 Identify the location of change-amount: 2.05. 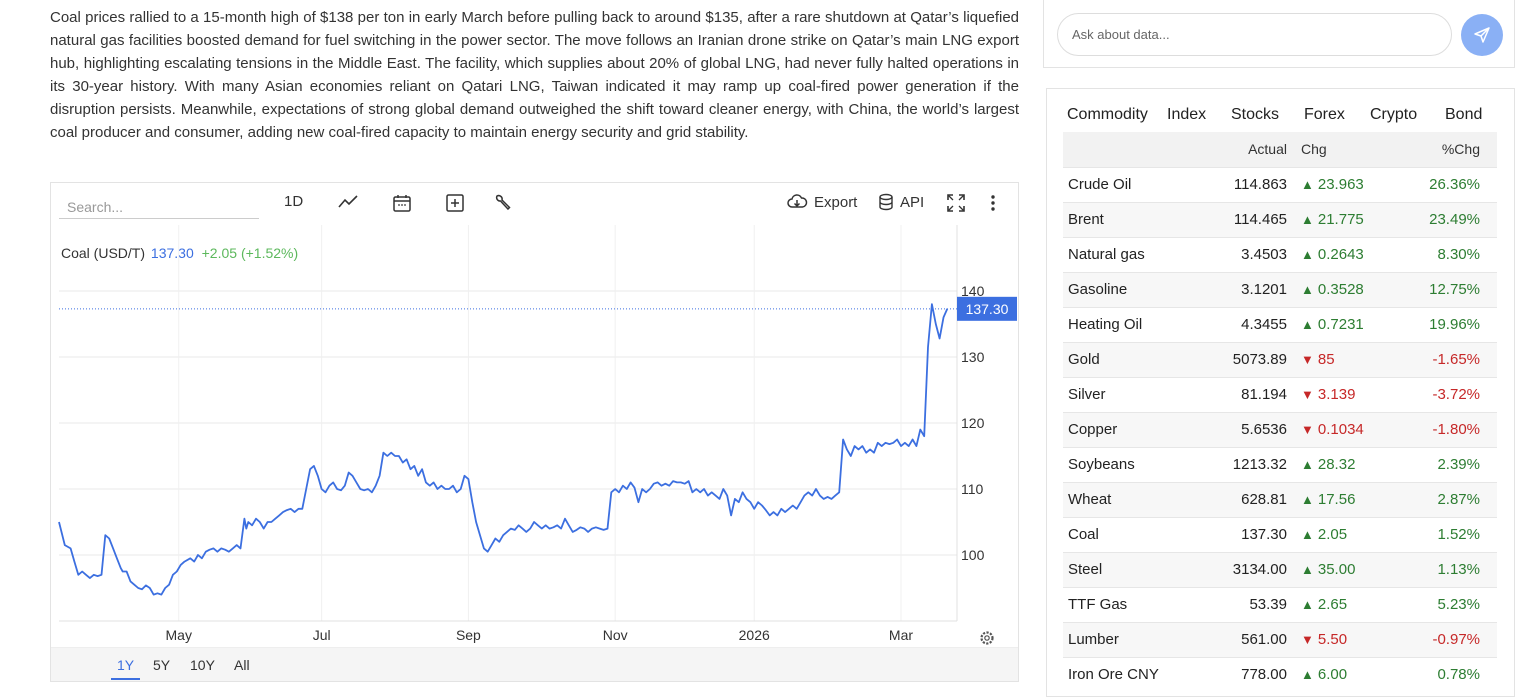
(1332, 534).